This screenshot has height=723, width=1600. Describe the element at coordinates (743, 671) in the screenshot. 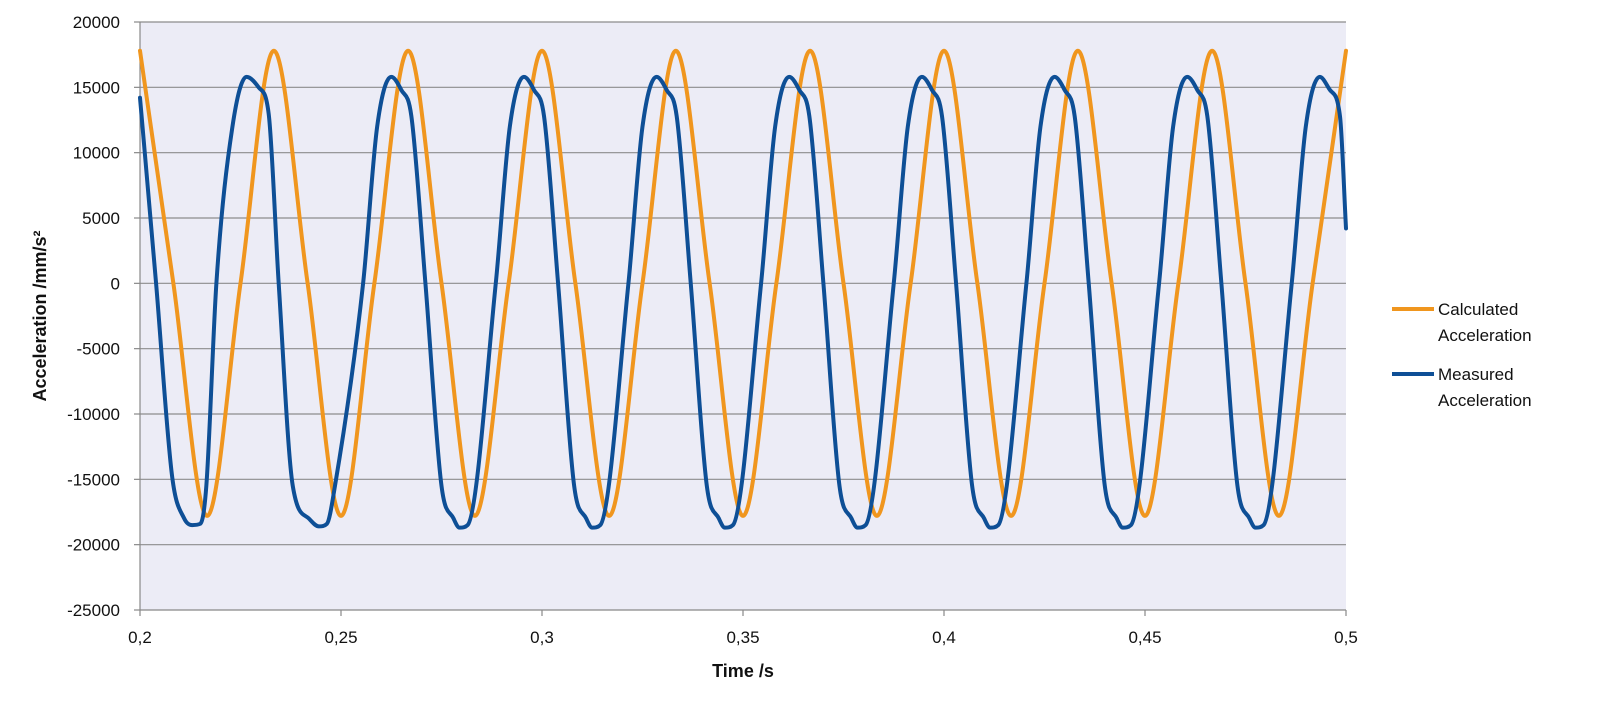

I see `x-axis-title: Time /s` at that location.